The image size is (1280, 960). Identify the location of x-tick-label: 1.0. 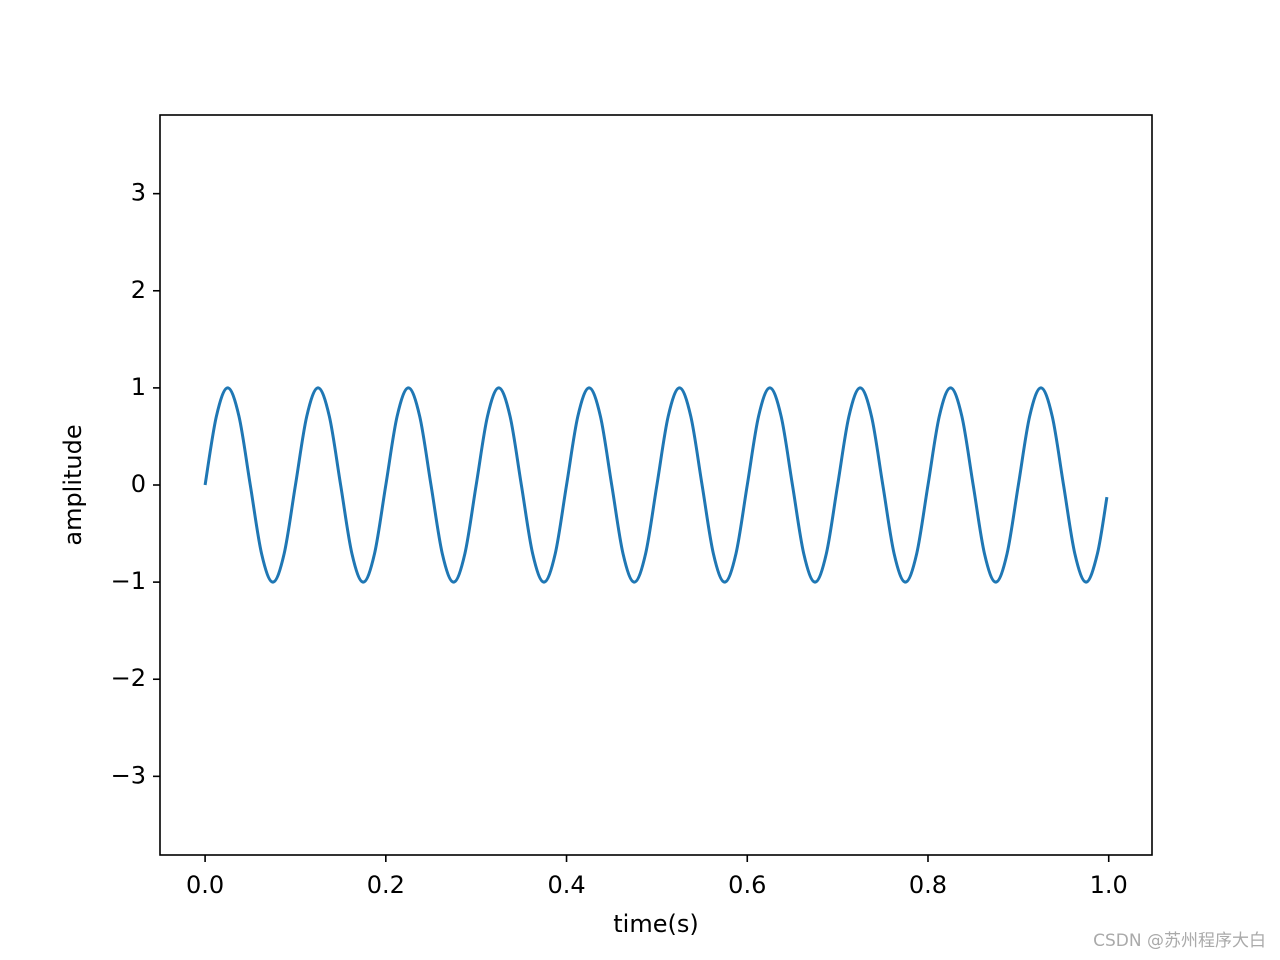
(1109, 885).